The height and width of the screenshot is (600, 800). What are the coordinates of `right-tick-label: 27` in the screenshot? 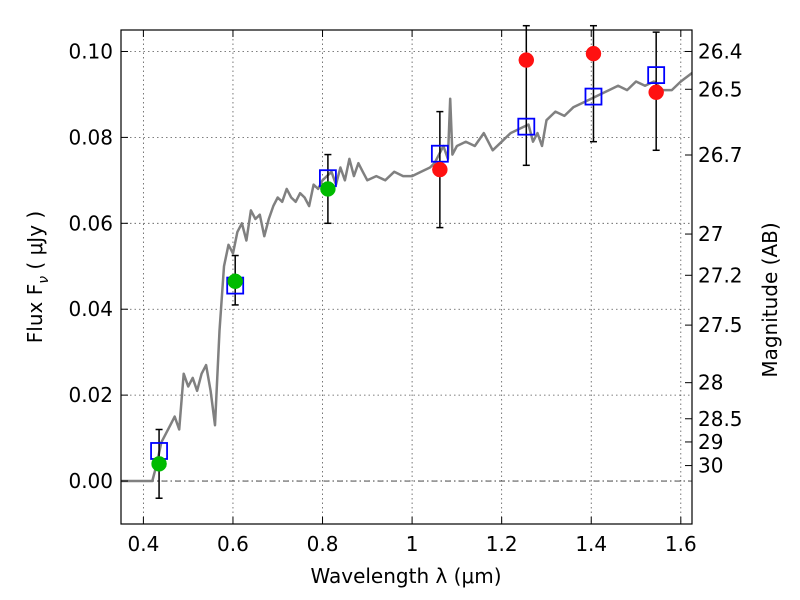 It's located at (710, 234).